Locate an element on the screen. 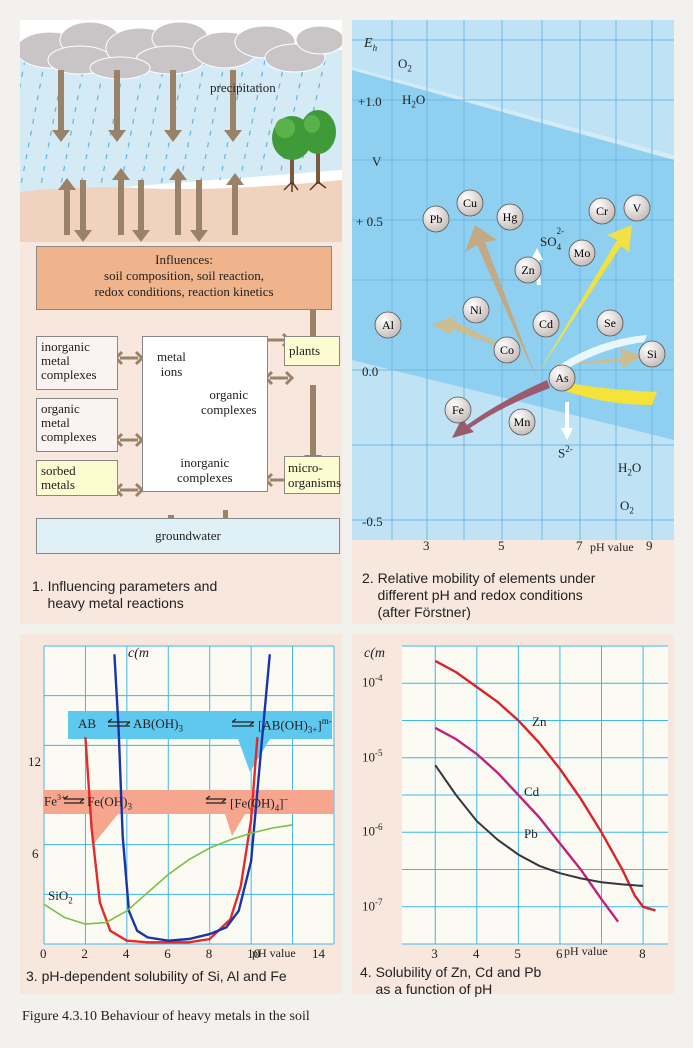 This screenshot has height=1048, width=693. element-label-mo: Mo is located at coordinates (582, 253).